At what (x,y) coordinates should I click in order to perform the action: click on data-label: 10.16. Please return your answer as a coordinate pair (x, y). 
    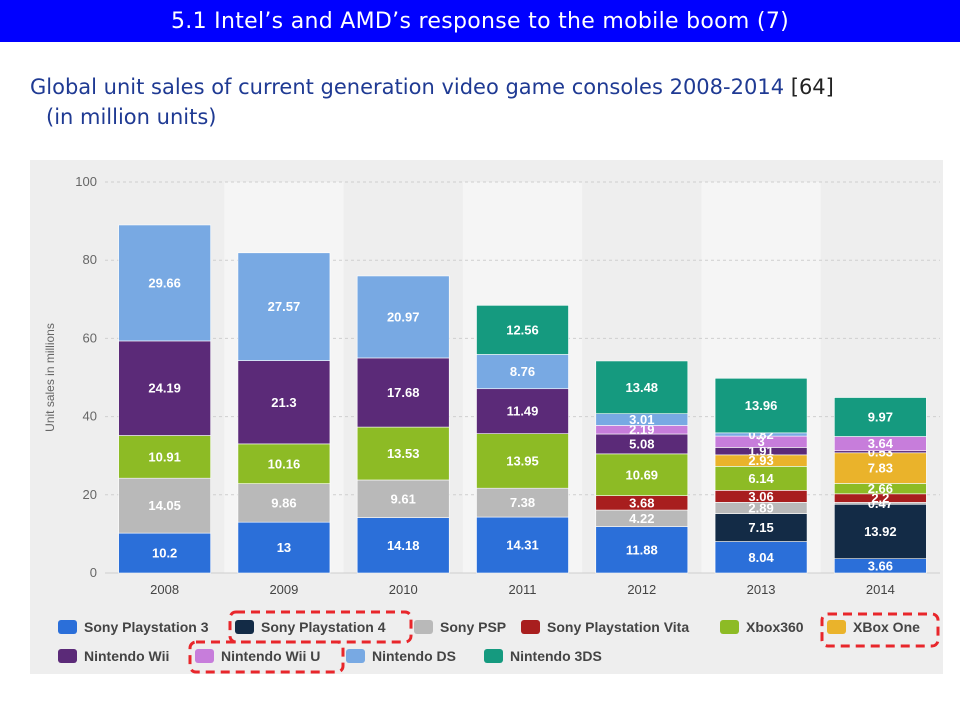
    Looking at the image, I should click on (284, 463).